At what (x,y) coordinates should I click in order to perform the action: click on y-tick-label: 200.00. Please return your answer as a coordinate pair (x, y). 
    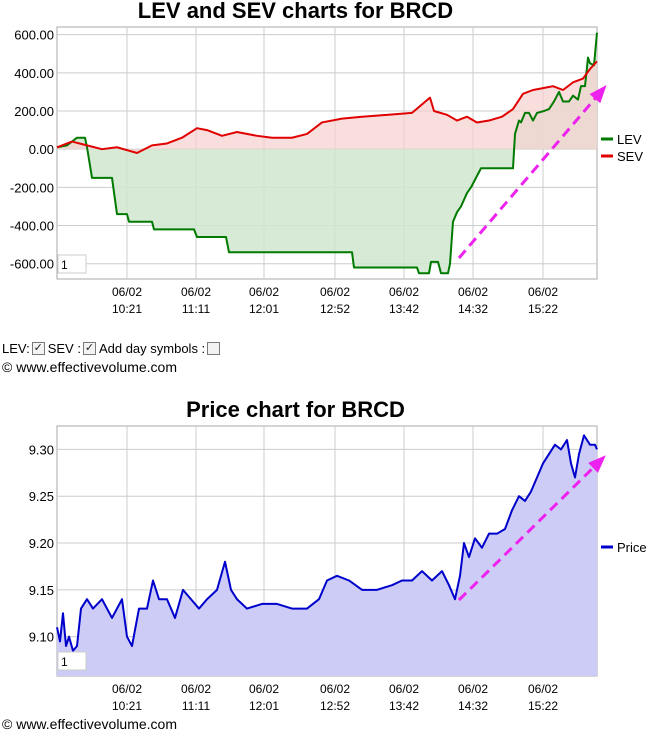
    Looking at the image, I should click on (34, 111).